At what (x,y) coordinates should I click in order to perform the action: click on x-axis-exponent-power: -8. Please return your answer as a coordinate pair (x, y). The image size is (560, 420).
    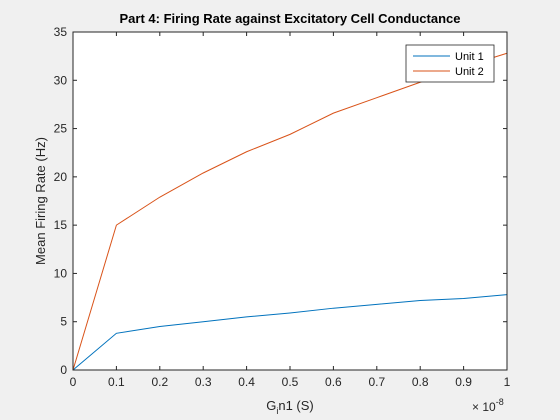
    Looking at the image, I should click on (500, 402).